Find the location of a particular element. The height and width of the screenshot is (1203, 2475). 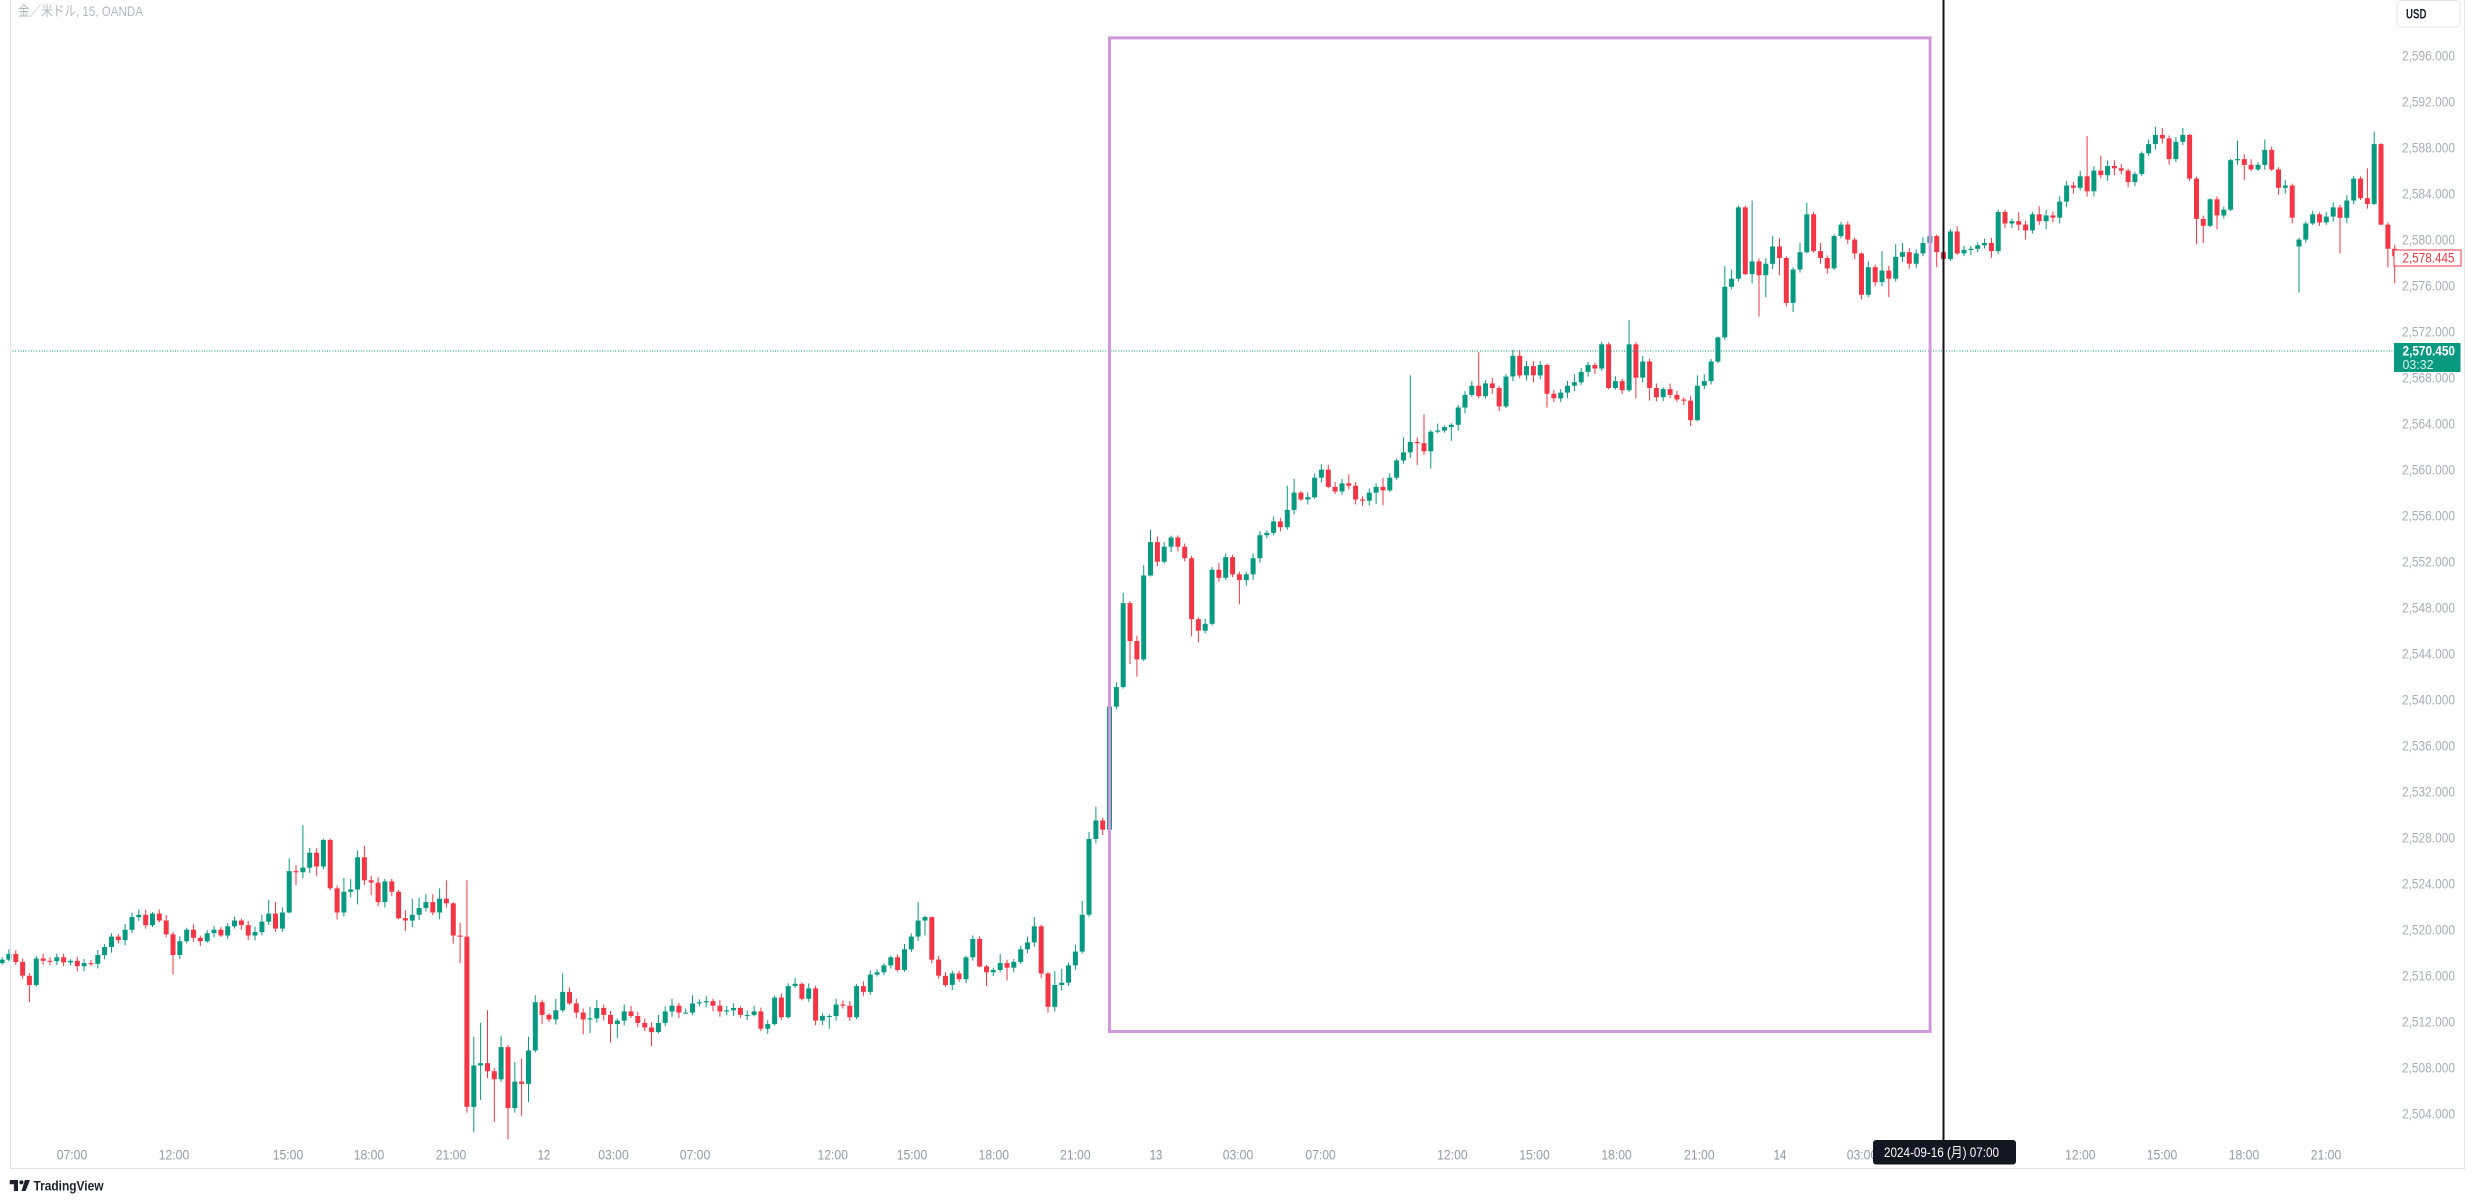

svg-text: 2,508.000 is located at coordinates (2428, 1068).